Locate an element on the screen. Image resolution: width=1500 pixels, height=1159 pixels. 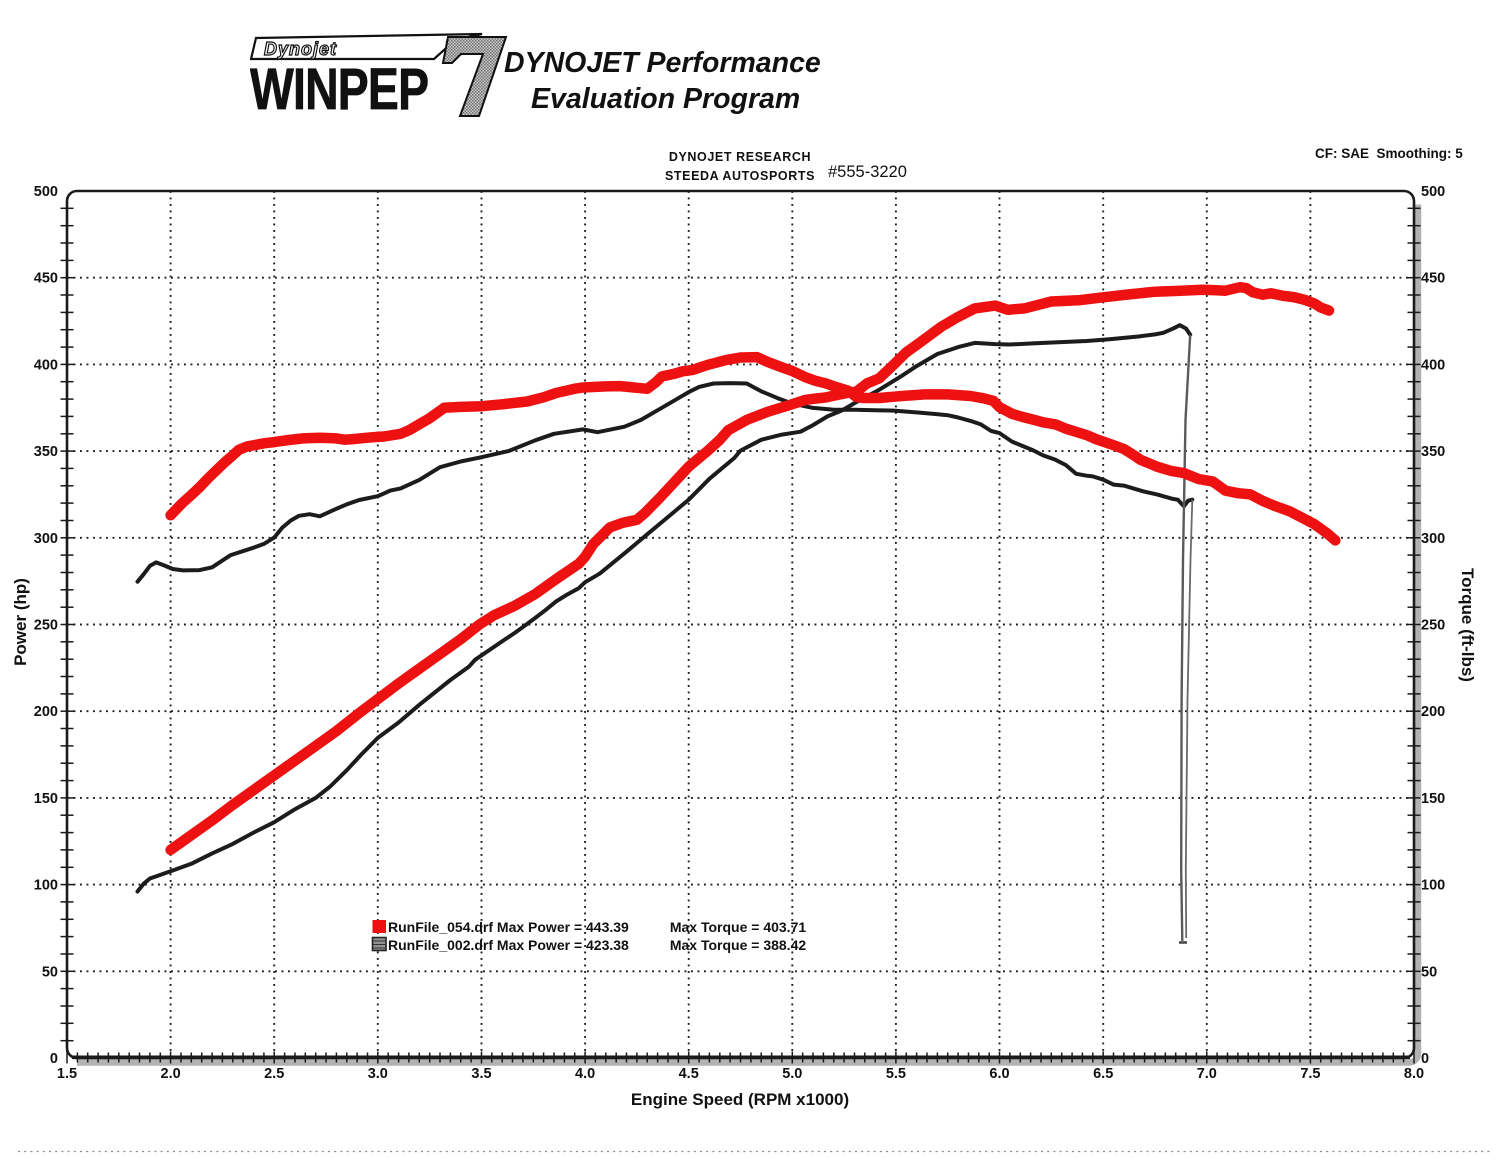
svg-text: 6.0 is located at coordinates (999, 1074).